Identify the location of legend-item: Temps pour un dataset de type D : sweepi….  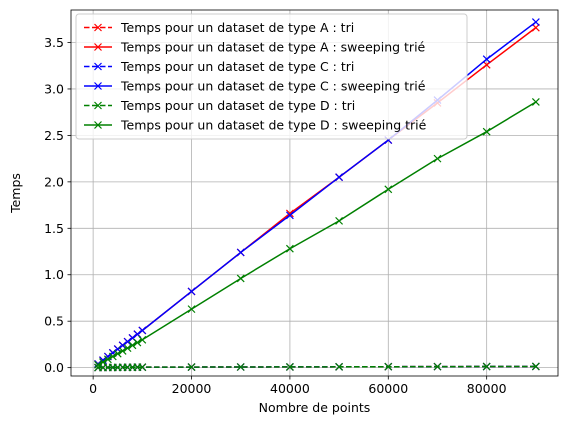
(255, 125).